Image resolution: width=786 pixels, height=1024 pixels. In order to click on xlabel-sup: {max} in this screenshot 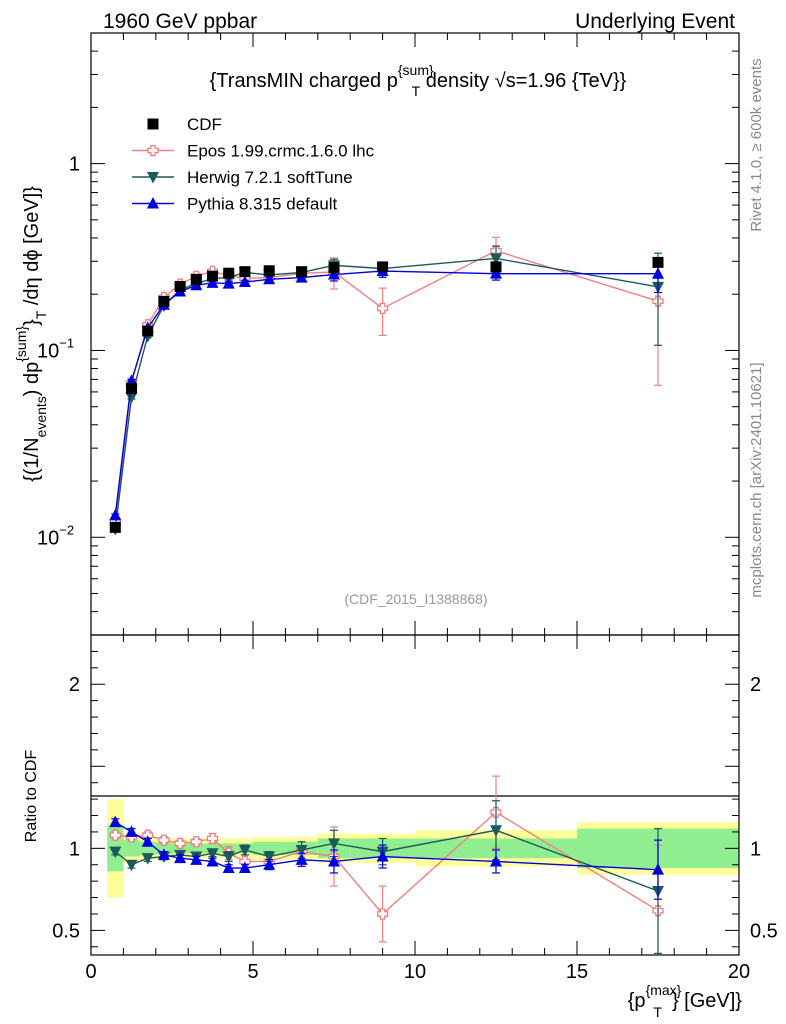, I will do `click(664, 990)`.